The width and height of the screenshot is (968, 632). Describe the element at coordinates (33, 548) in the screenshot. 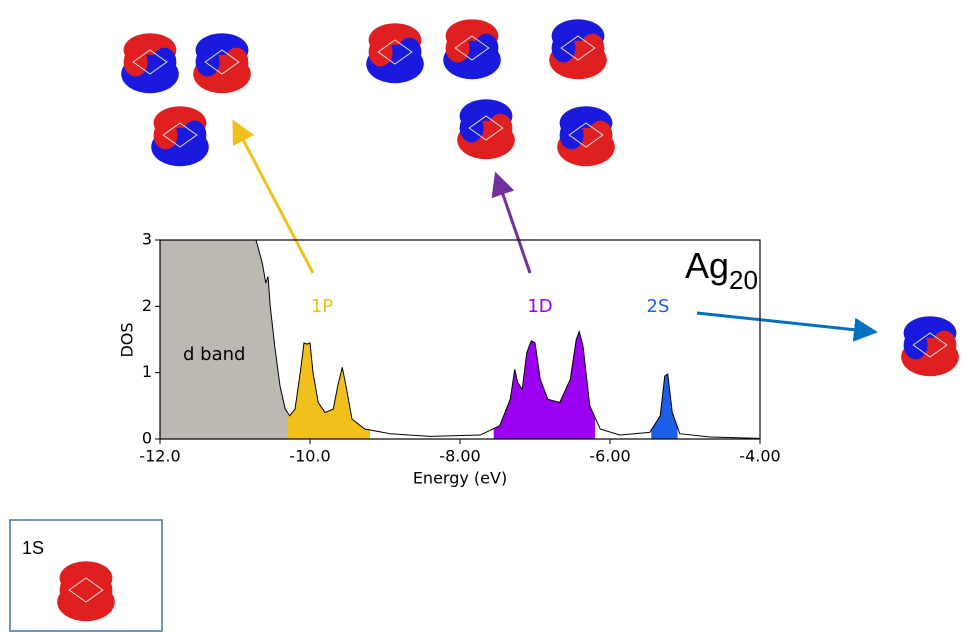

I see `inset-label: 1S` at that location.